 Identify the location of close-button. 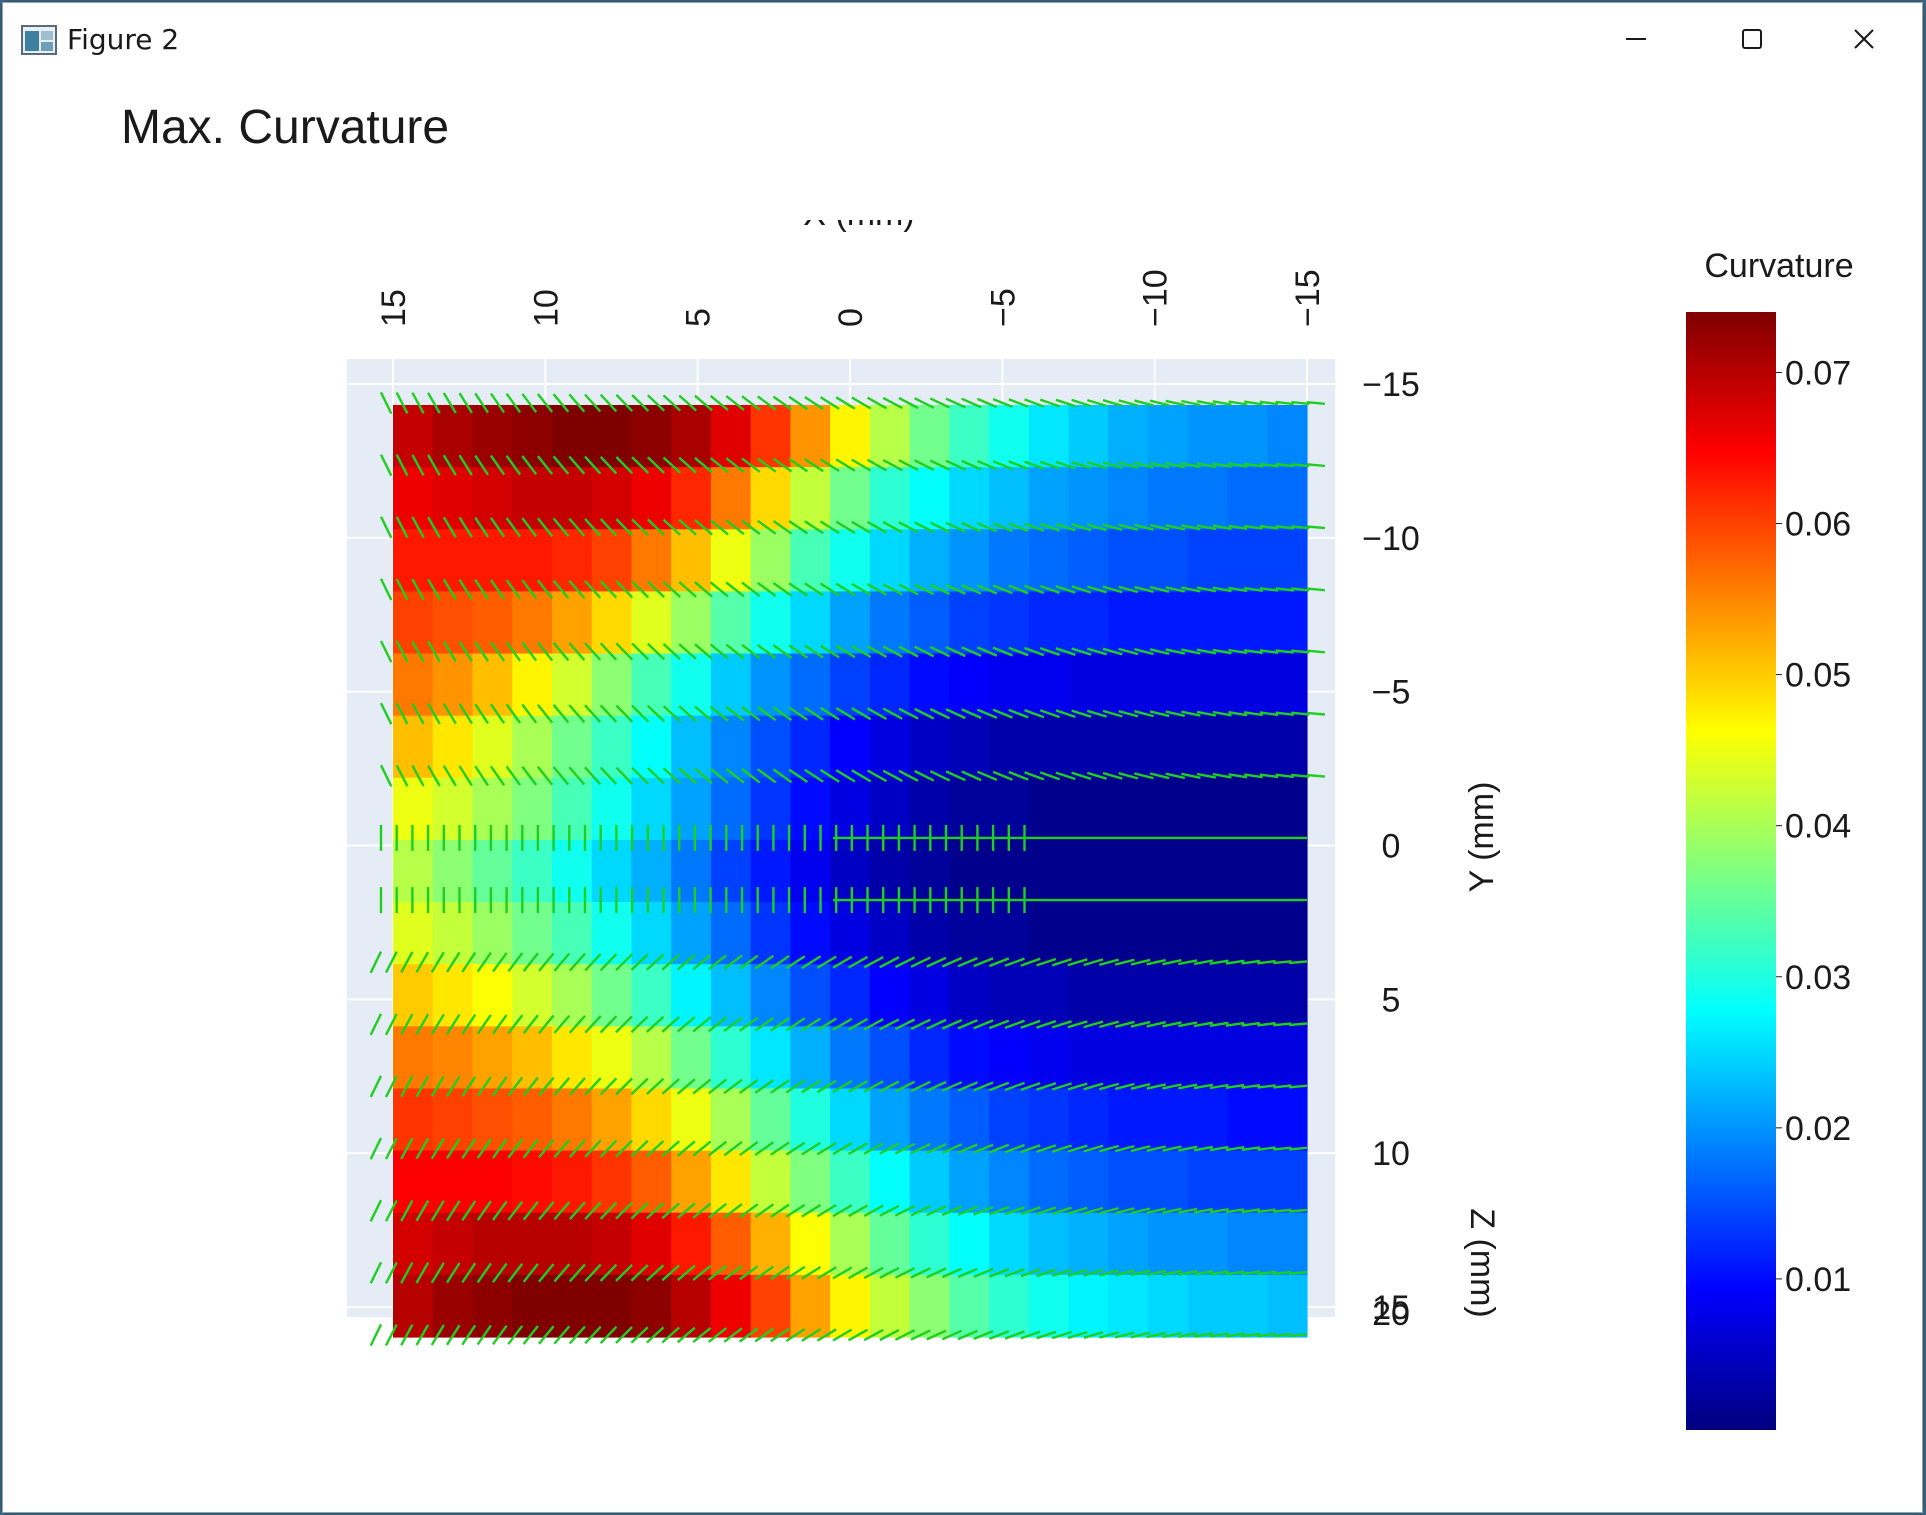
(1864, 39).